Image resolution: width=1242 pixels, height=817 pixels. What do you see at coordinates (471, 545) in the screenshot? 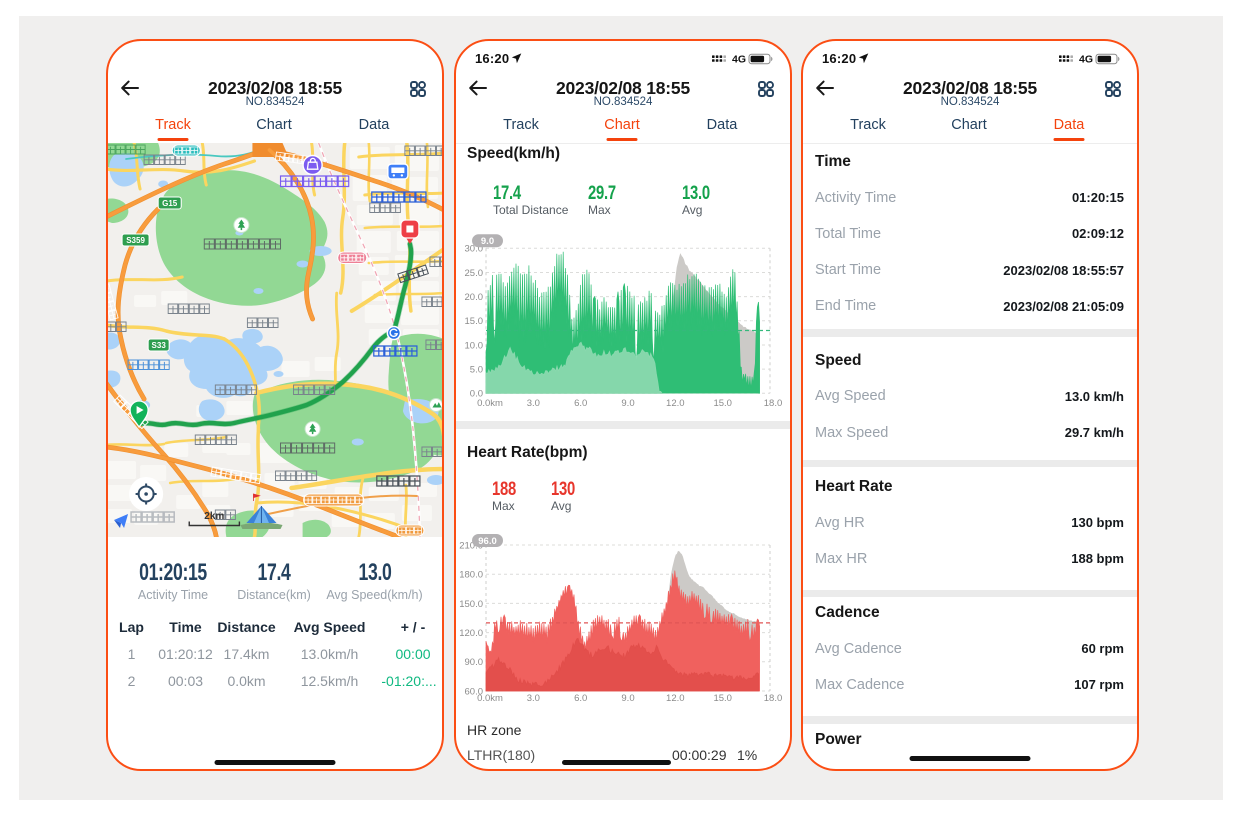
I see `svg-text: 210.0` at bounding box center [471, 545].